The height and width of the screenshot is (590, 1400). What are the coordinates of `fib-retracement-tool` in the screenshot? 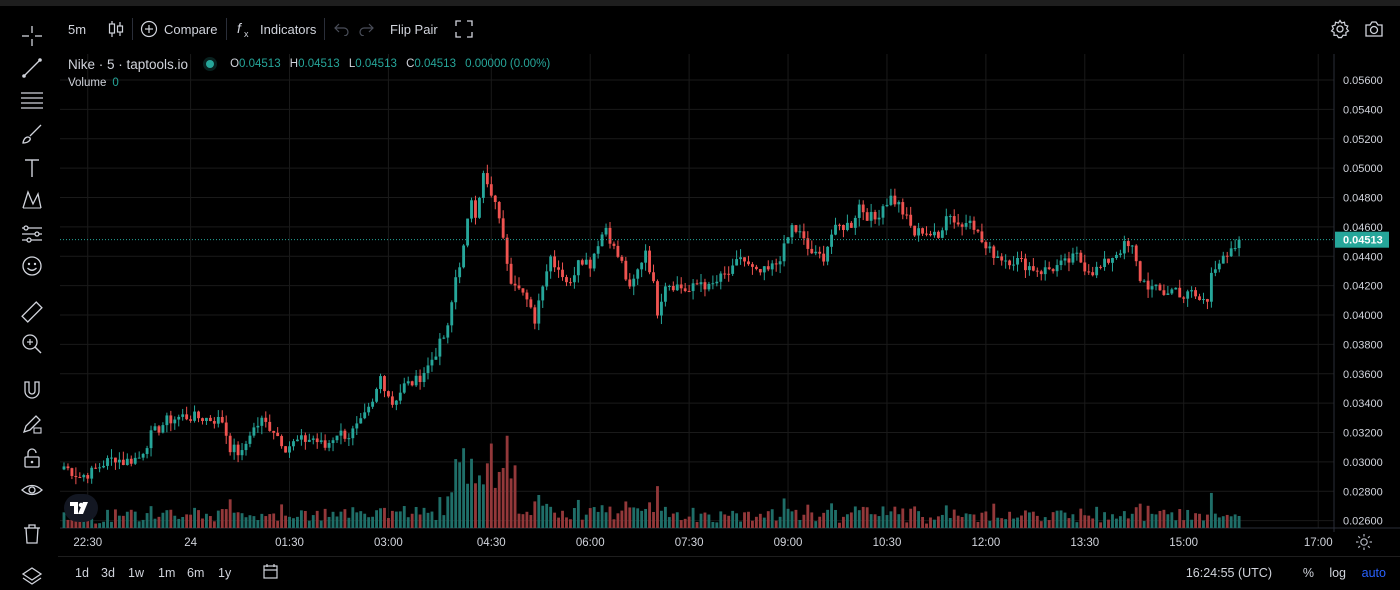 It's located at (32, 100).